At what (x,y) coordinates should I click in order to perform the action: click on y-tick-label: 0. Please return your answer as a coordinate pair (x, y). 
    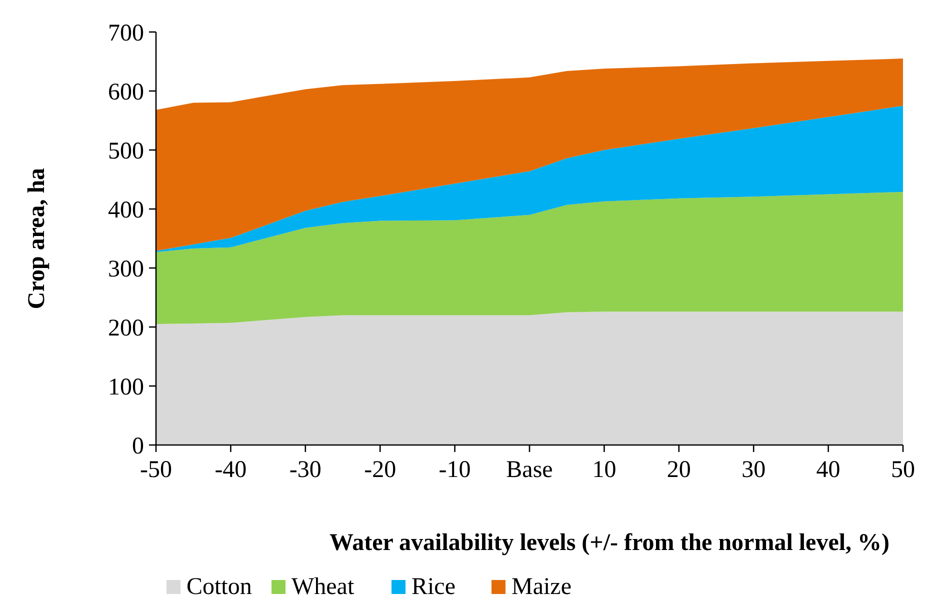
    Looking at the image, I should click on (138, 446).